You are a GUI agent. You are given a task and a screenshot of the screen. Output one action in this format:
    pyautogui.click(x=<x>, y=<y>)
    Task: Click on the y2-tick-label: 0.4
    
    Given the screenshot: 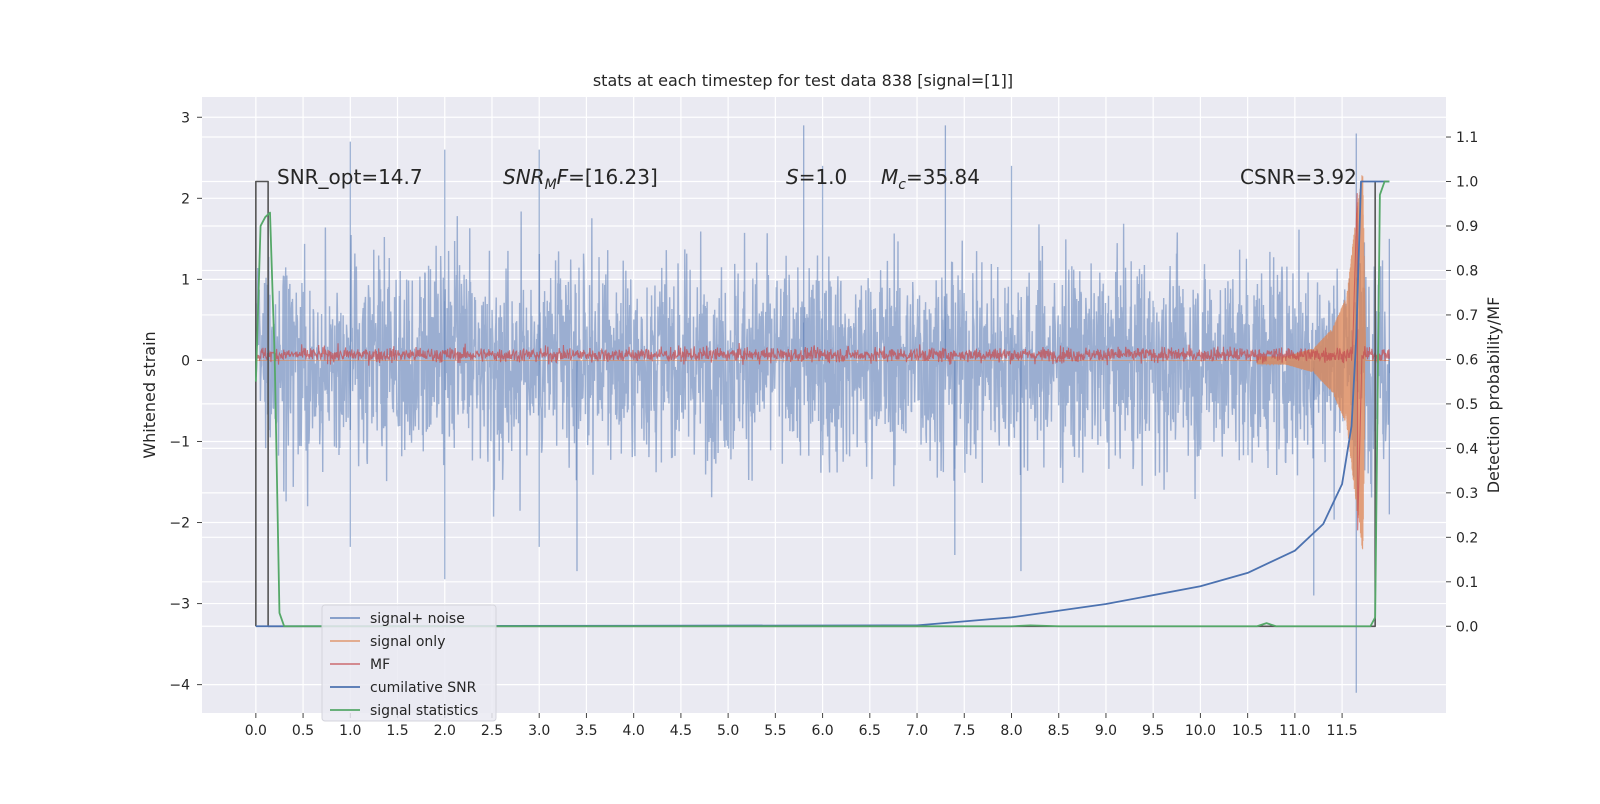 What is the action you would take?
    pyautogui.click(x=1467, y=449)
    